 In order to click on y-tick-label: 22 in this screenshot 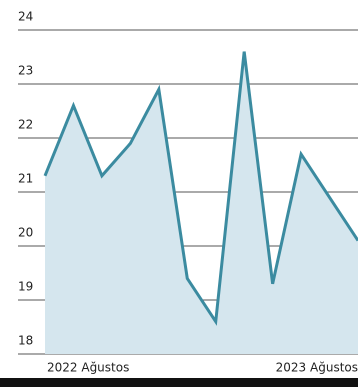, I will do `click(25, 125)`.